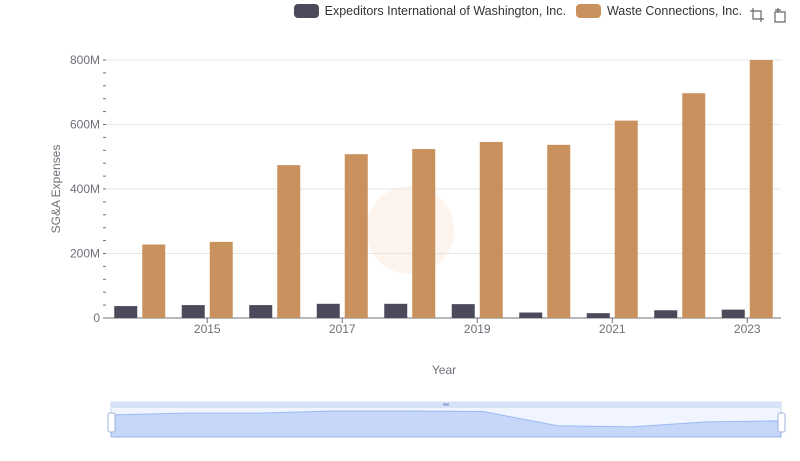 The image size is (800, 461). What do you see at coordinates (207, 329) in the screenshot?
I see `x-tick-label: 2015` at bounding box center [207, 329].